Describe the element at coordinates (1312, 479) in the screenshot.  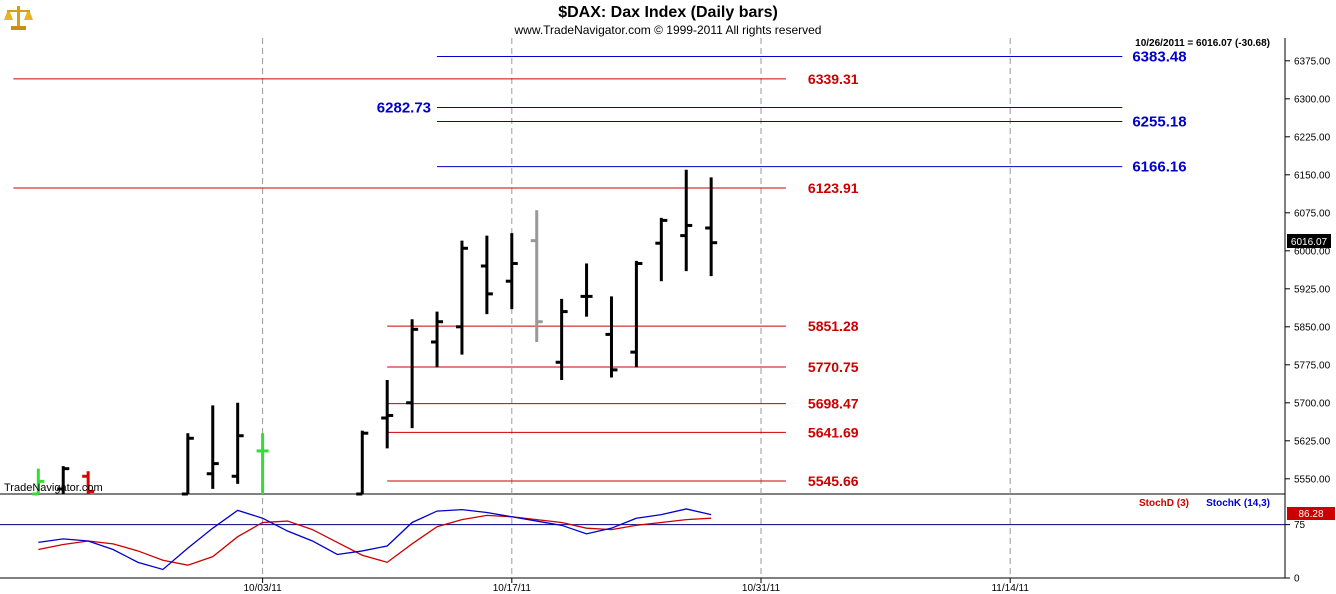
I see `y-tick-label: 5550.00` at that location.